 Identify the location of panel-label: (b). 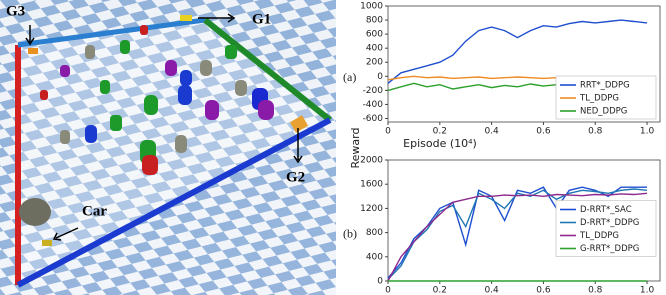
(350, 233).